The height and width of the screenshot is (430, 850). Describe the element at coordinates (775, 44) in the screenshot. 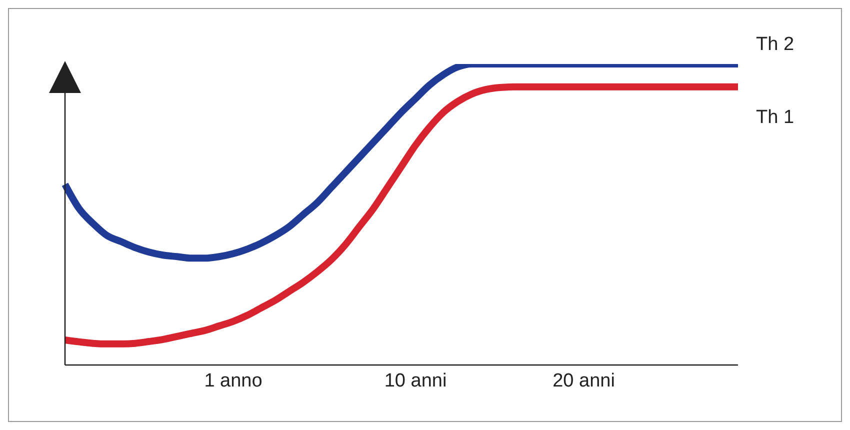

I see `series-label: Th 2` at that location.